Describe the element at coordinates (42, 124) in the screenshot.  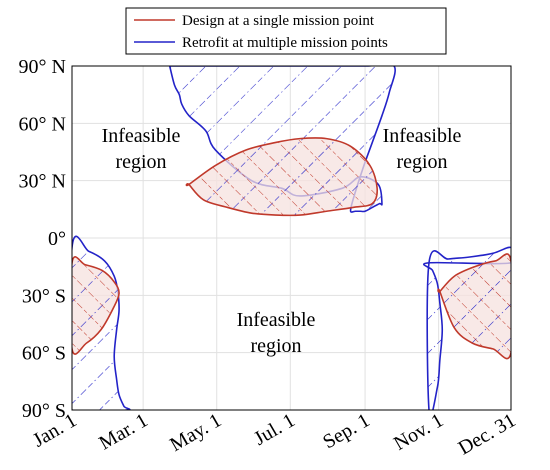
I see `y-tick-label: 60° N` at that location.